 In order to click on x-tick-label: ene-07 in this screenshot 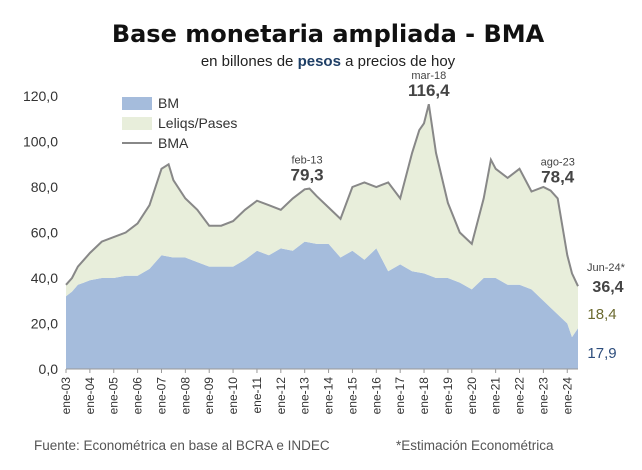, I will do `click(161, 396)`.